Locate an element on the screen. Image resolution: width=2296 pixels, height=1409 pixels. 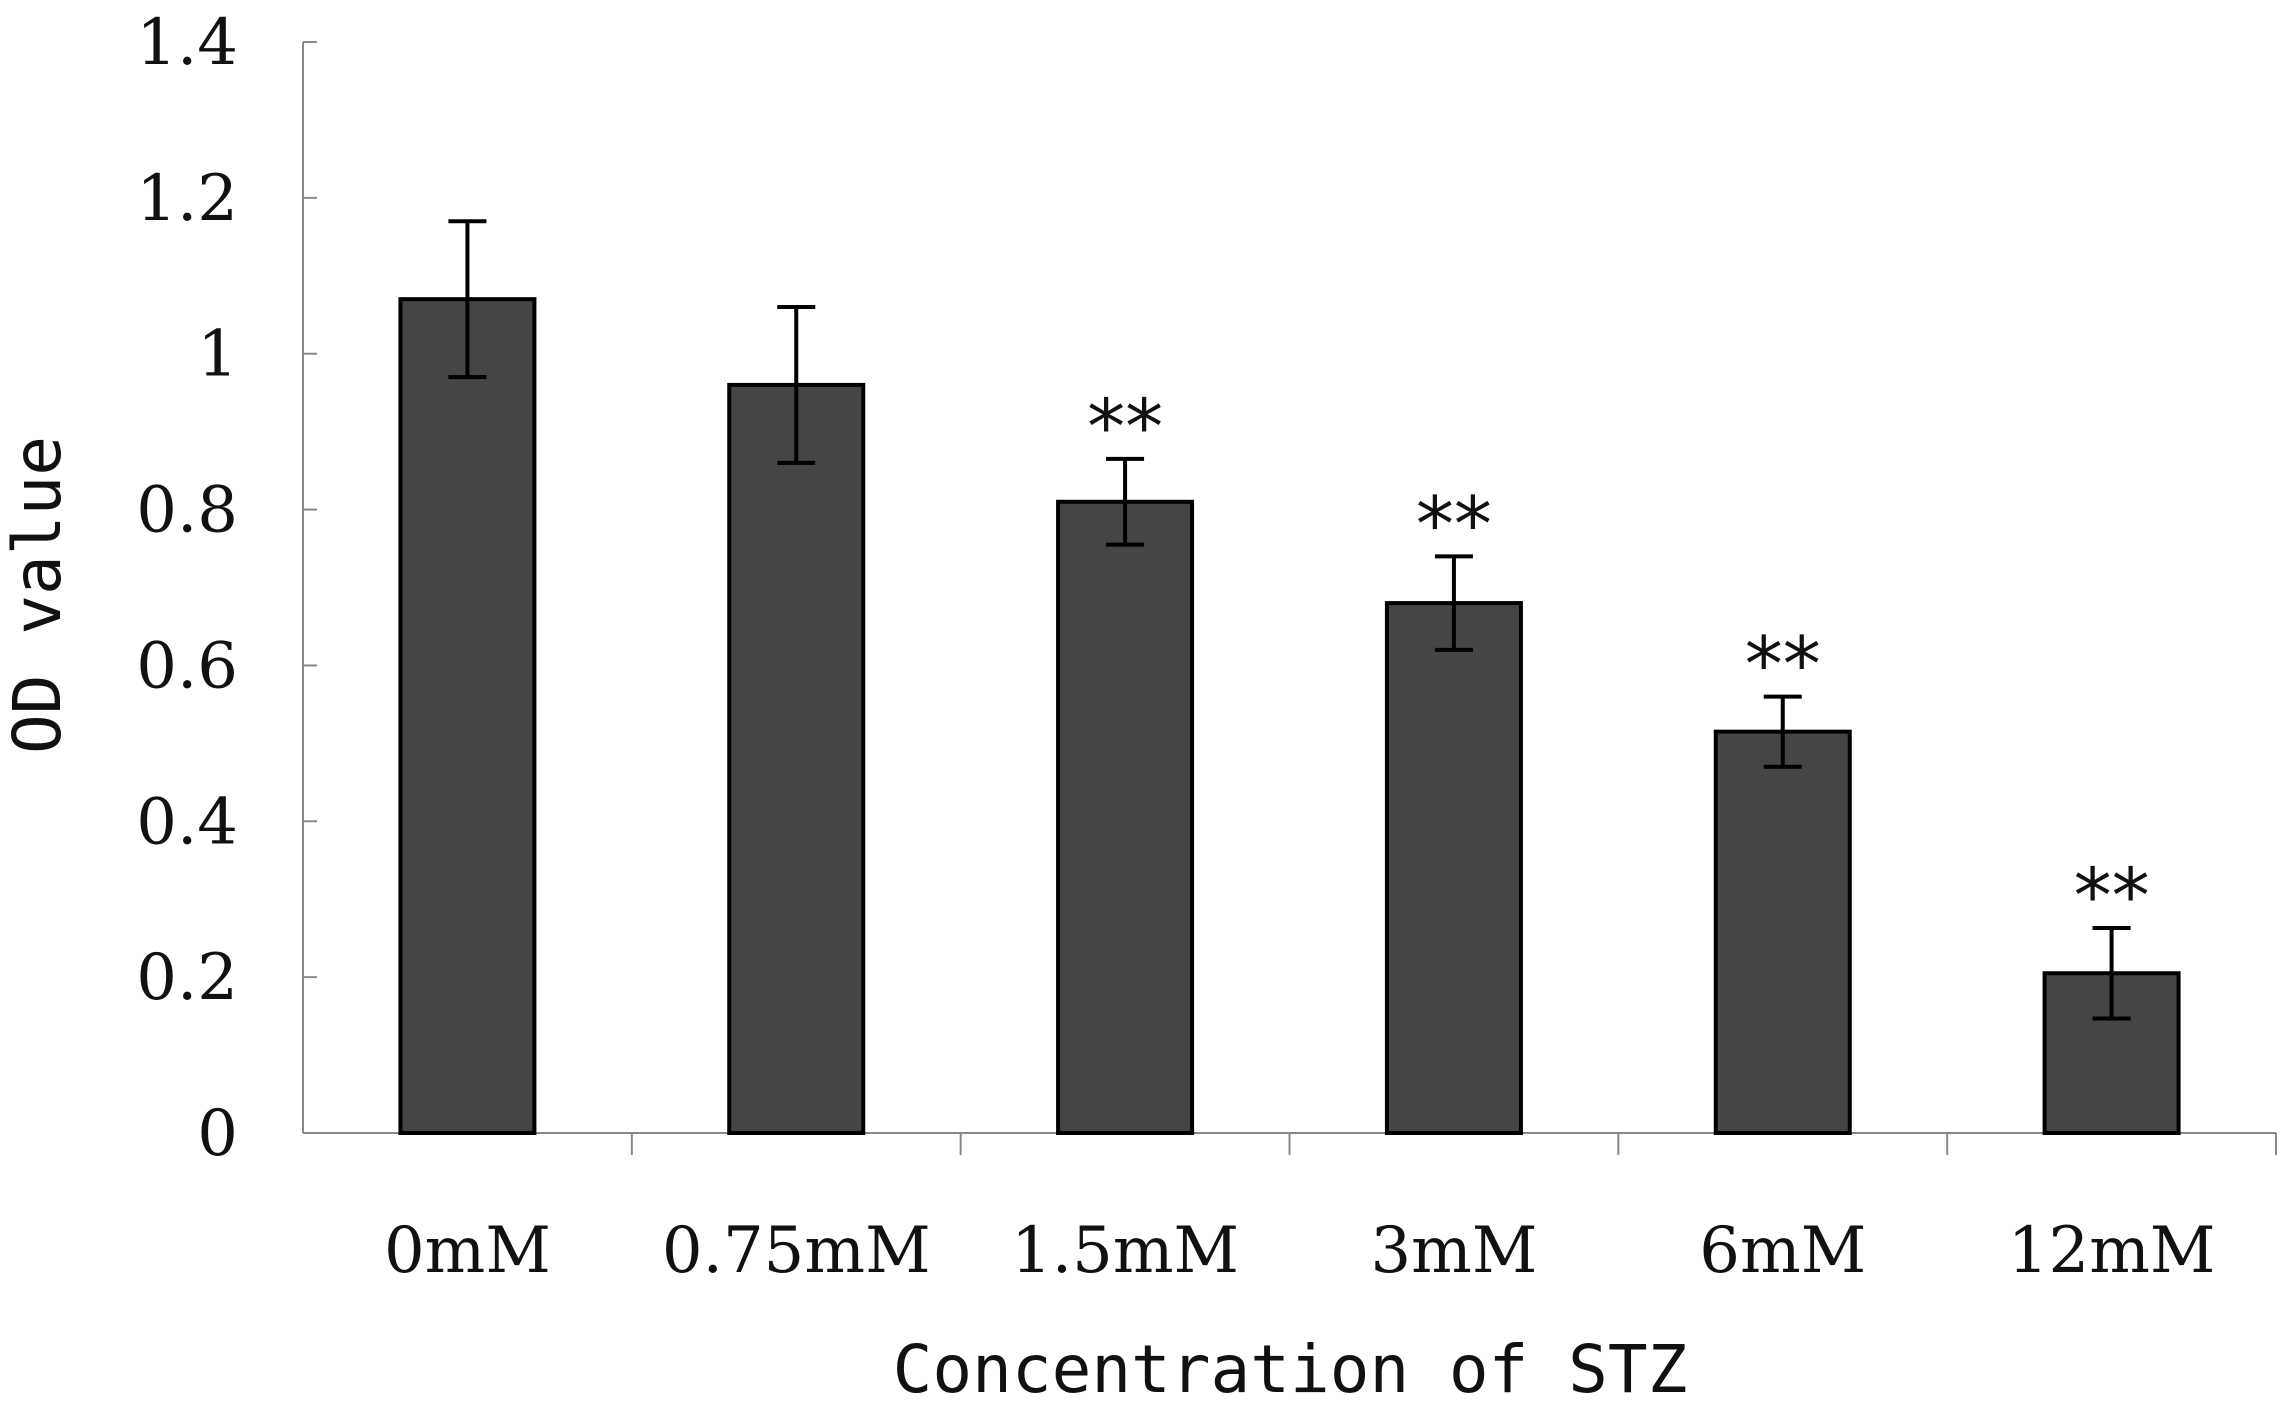
y-tick-label: 1 is located at coordinates (217, 355).